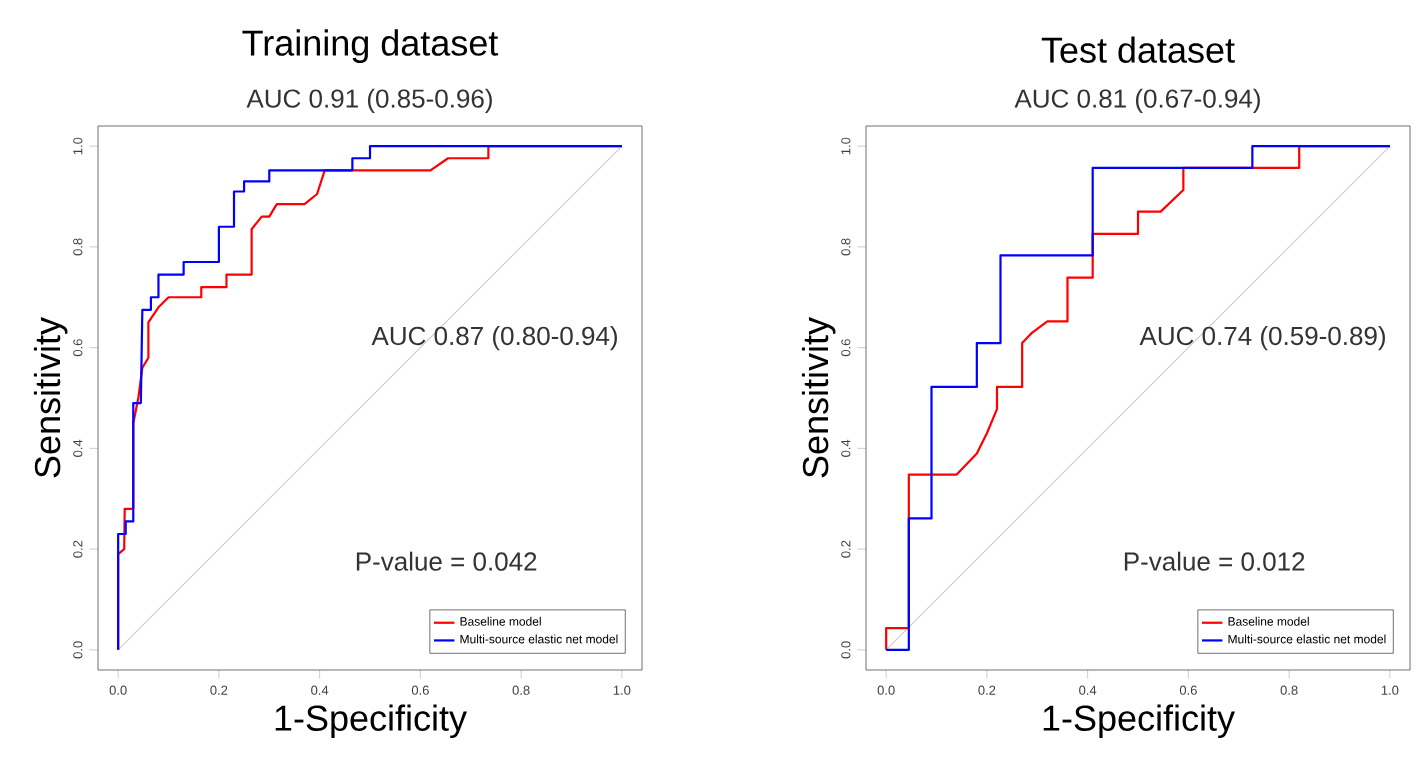  What do you see at coordinates (1138, 49) in the screenshot?
I see `chart-title: Test dataset` at bounding box center [1138, 49].